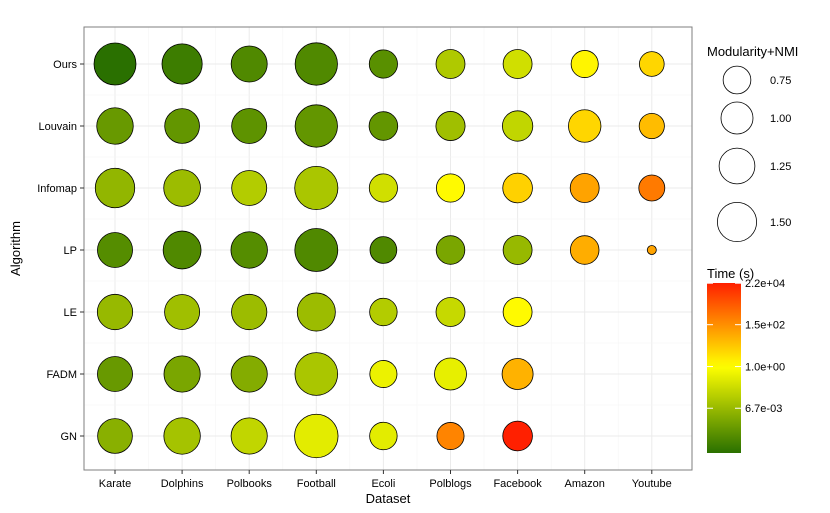 The height and width of the screenshot is (513, 830). I want to click on colorbar-label-2: 1.0e+00, so click(765, 368).